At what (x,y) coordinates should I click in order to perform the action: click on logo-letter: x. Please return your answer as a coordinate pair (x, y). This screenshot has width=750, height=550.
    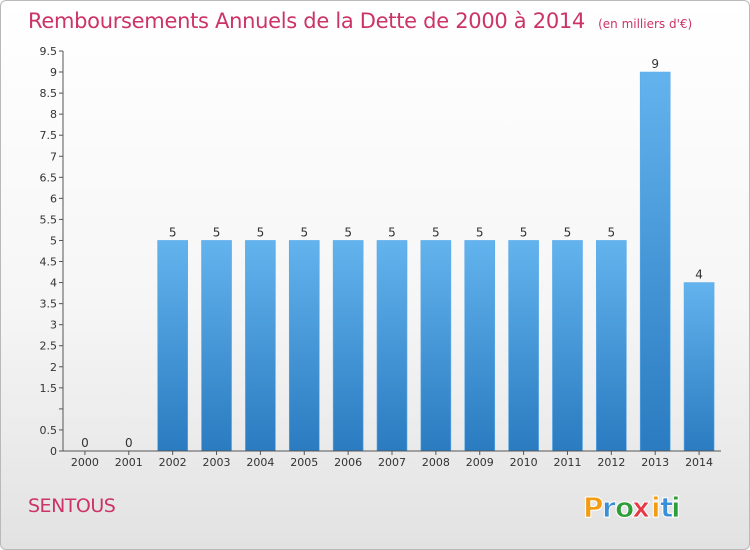
    Looking at the image, I should click on (641, 507).